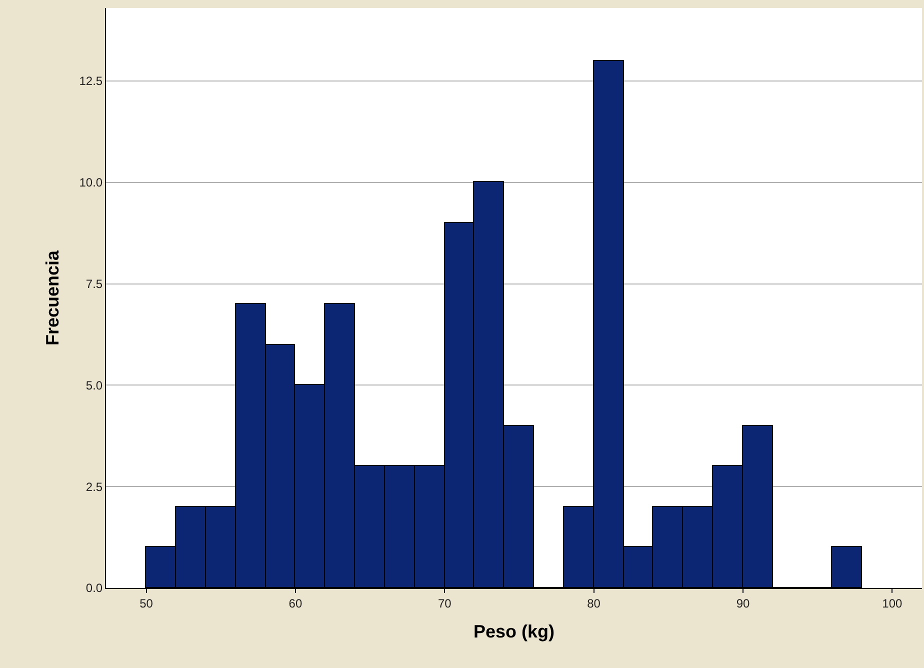  I want to click on y-tick-label: 2.5, so click(94, 487).